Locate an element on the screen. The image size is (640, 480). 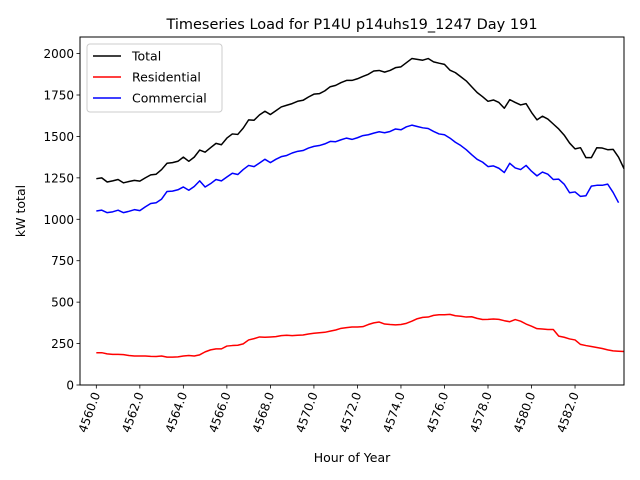
y-tick-label: 1750 is located at coordinates (58, 96).